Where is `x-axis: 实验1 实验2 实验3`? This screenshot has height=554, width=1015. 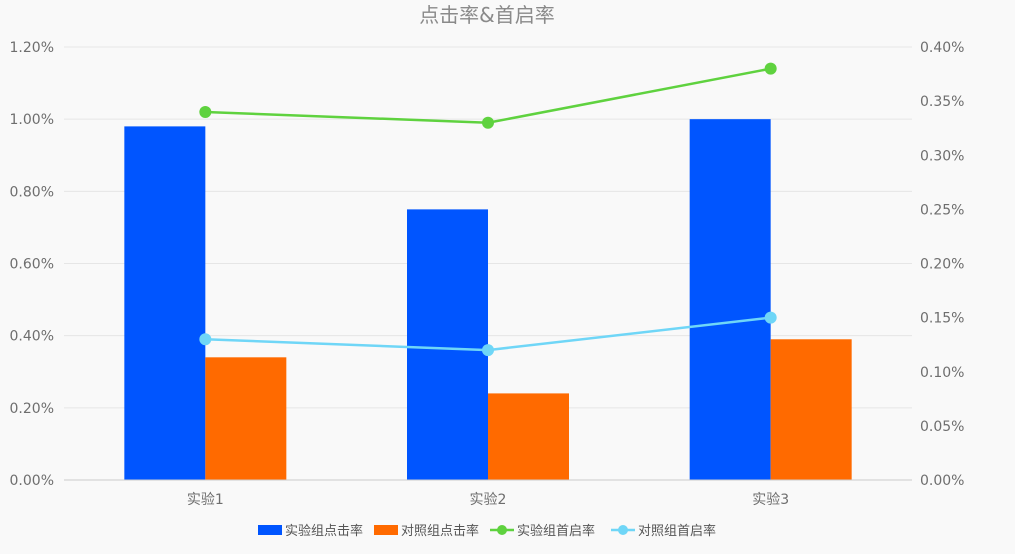 x-axis: 实验1 实验2 实验3 is located at coordinates (488, 493).